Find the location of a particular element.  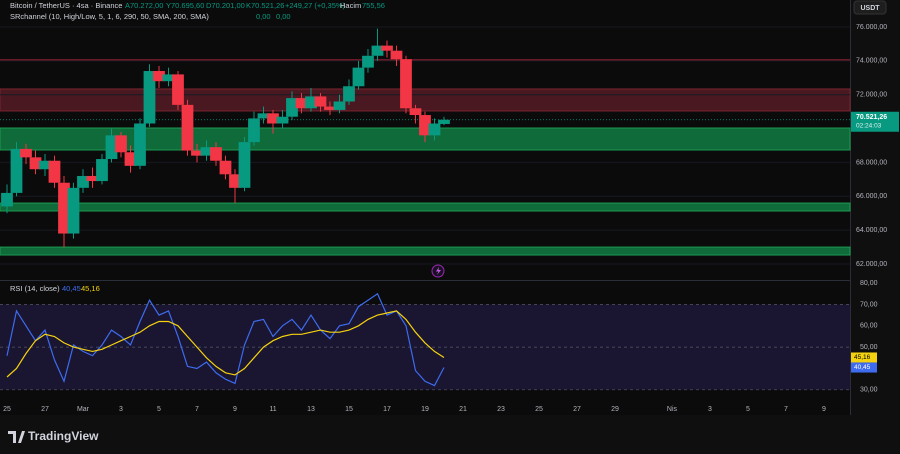

volume: 755,56 is located at coordinates (373, 5).